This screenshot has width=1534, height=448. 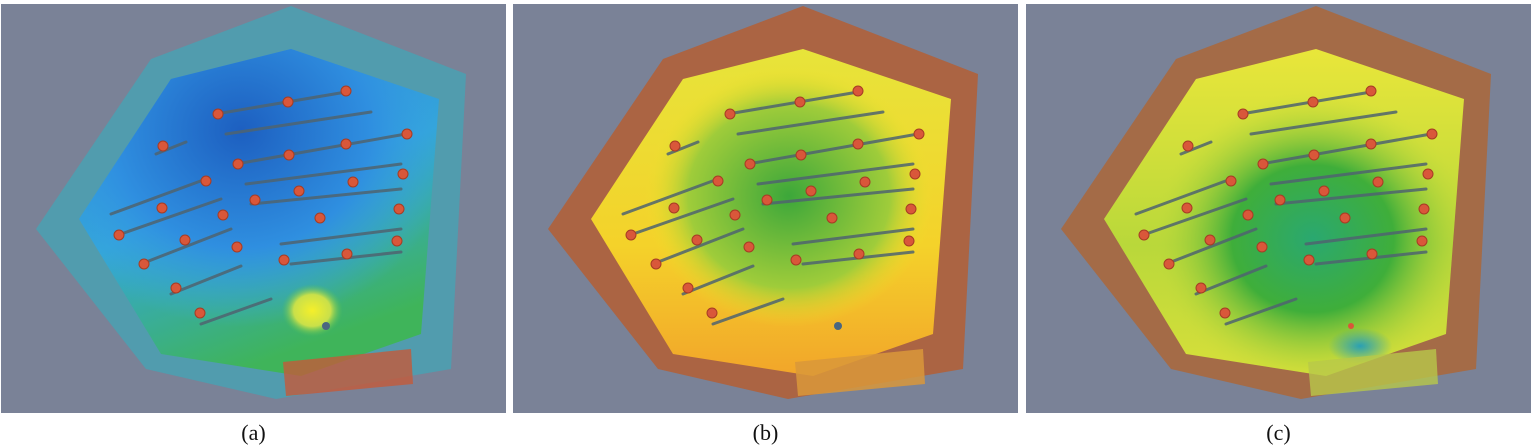 I want to click on caption-a: (a), so click(x=253, y=432).